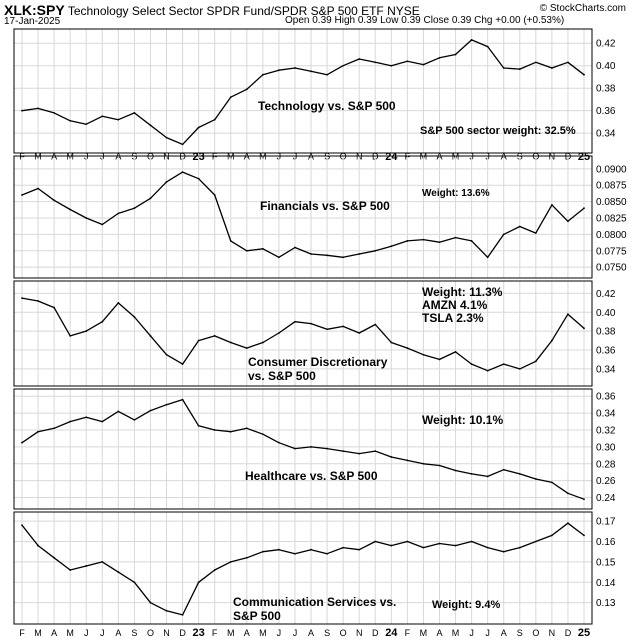 The height and width of the screenshot is (640, 640). Describe the element at coordinates (611, 251) in the screenshot. I see `y-tick-label: 0.0775` at that location.